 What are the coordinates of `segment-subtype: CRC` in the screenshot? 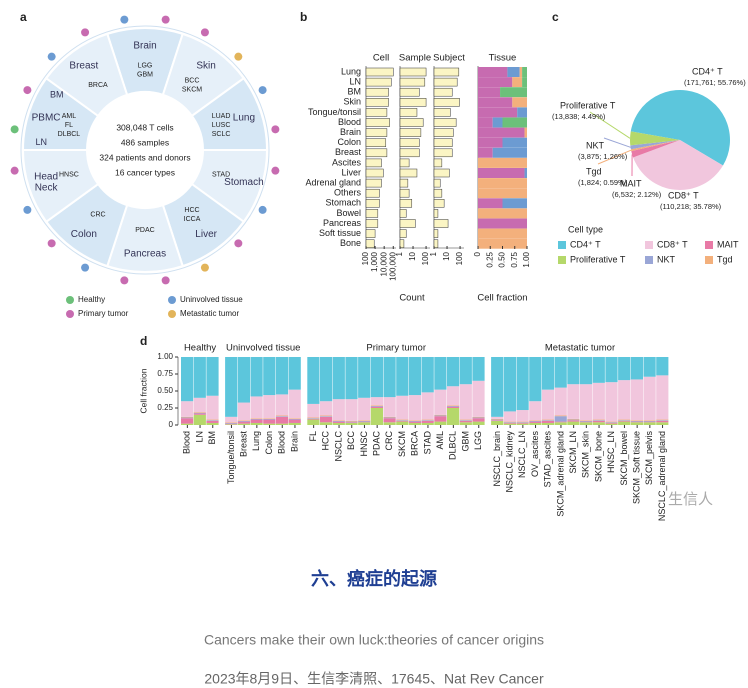 It's located at (97, 215).